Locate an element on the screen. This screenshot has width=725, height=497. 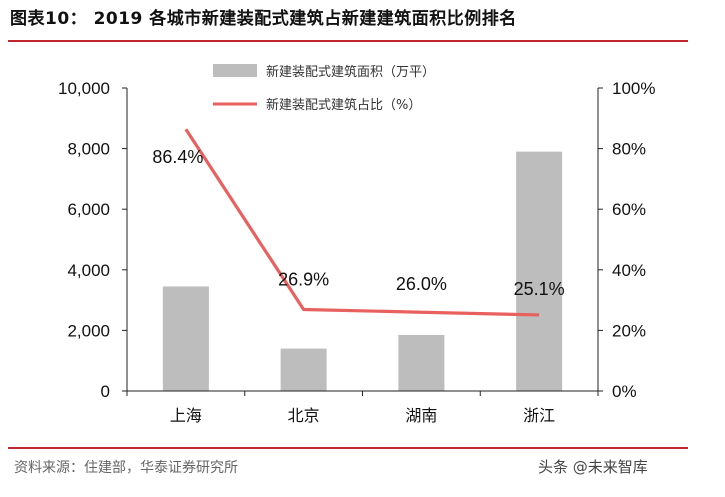
legend-bar-label: 新建装配式建筑面积（万平） is located at coordinates (350, 72).